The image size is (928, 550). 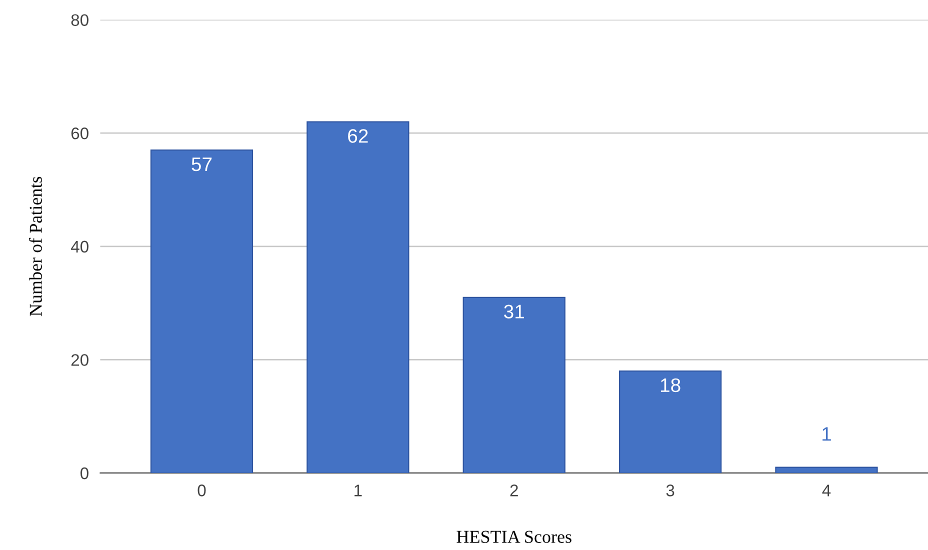 What do you see at coordinates (514, 311) in the screenshot?
I see `data-label: 31` at bounding box center [514, 311].